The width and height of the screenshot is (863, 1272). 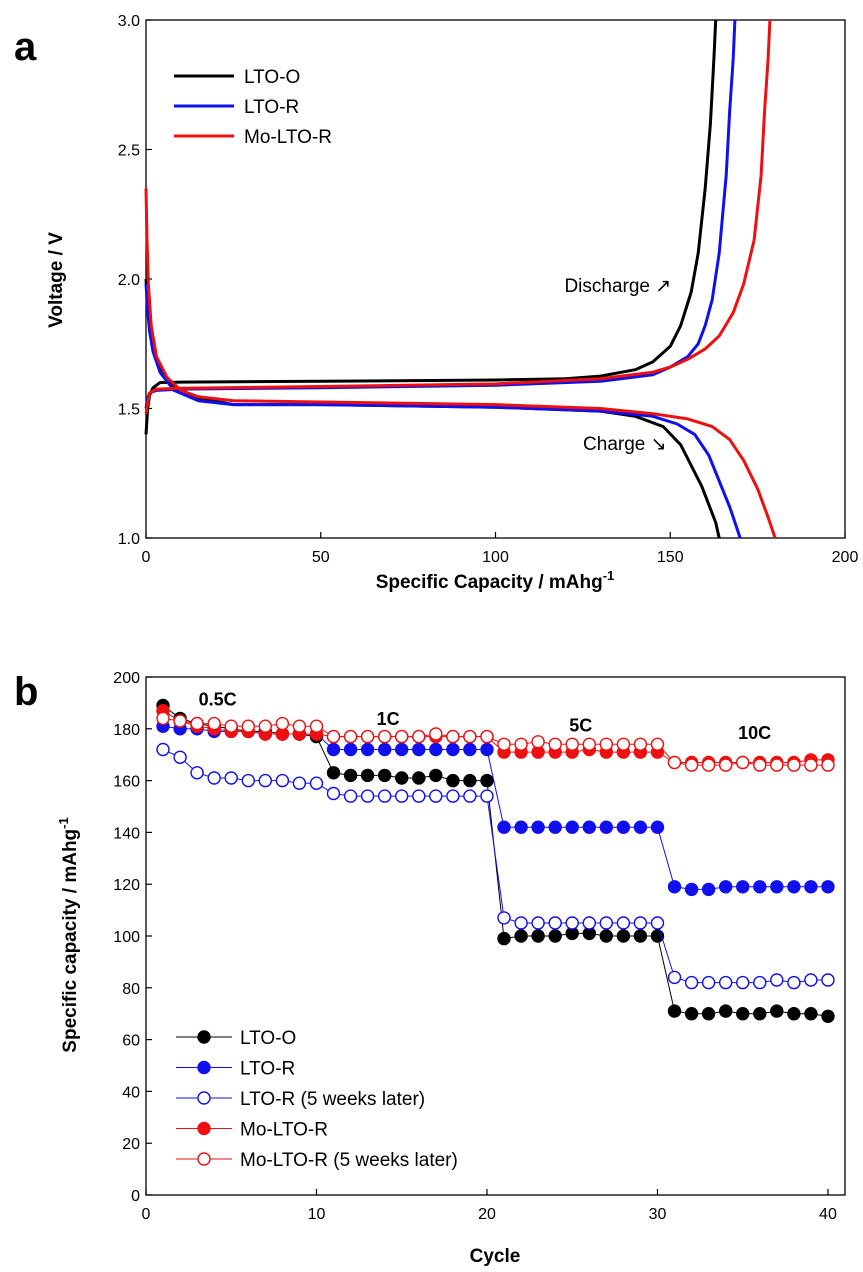 What do you see at coordinates (332, 1099) in the screenshot?
I see `legend-label: LTO-R (5 weeks later)` at bounding box center [332, 1099].